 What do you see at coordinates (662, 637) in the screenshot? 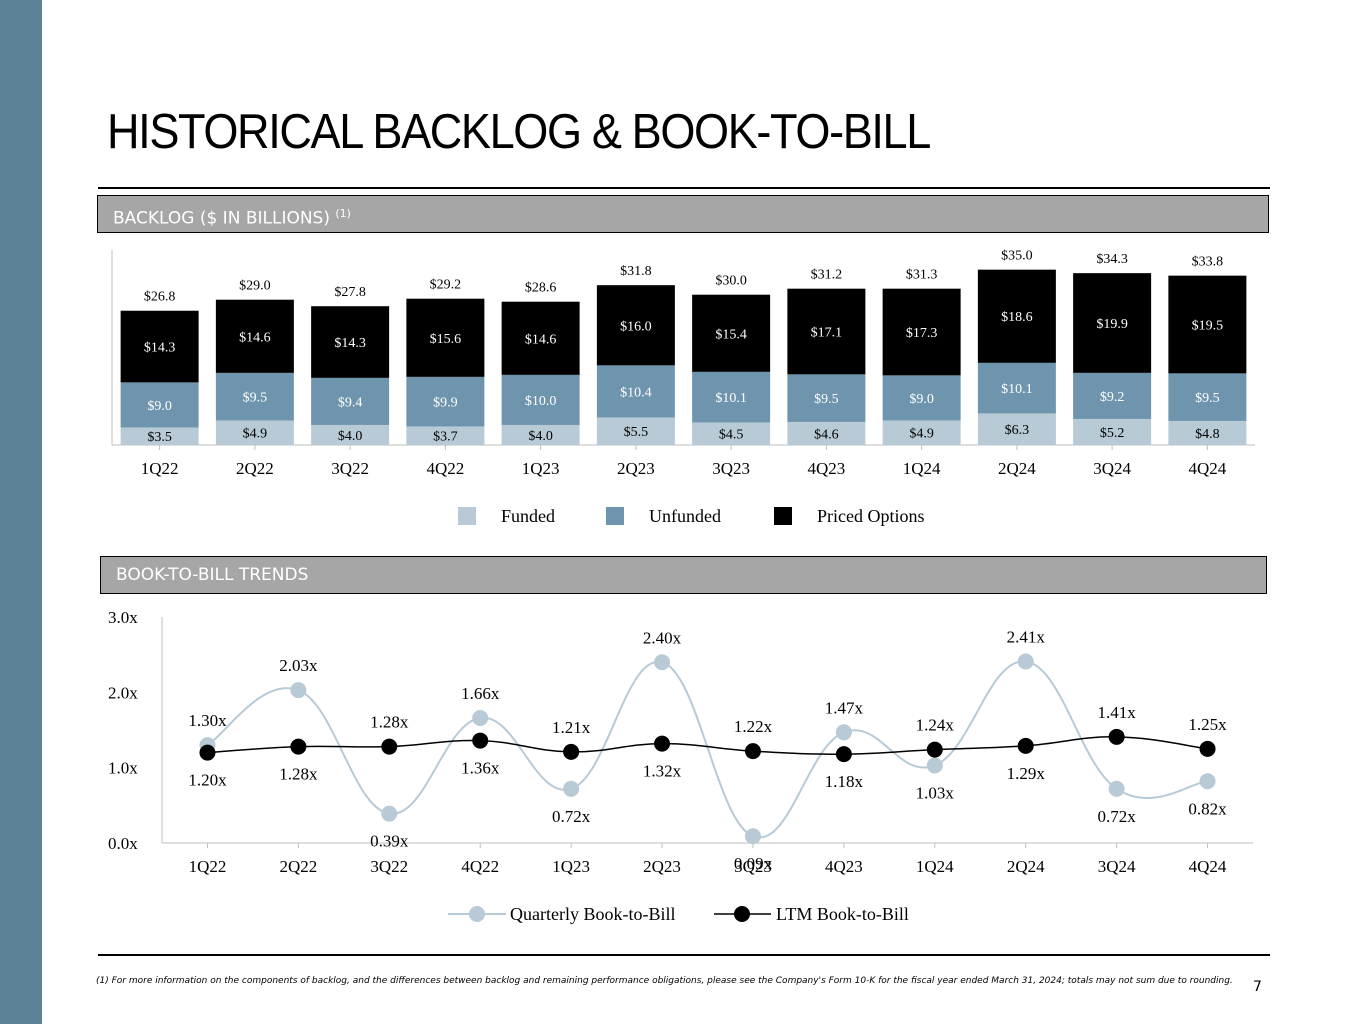
I see `quarterly-label-2Q23: 2.40x` at bounding box center [662, 637].